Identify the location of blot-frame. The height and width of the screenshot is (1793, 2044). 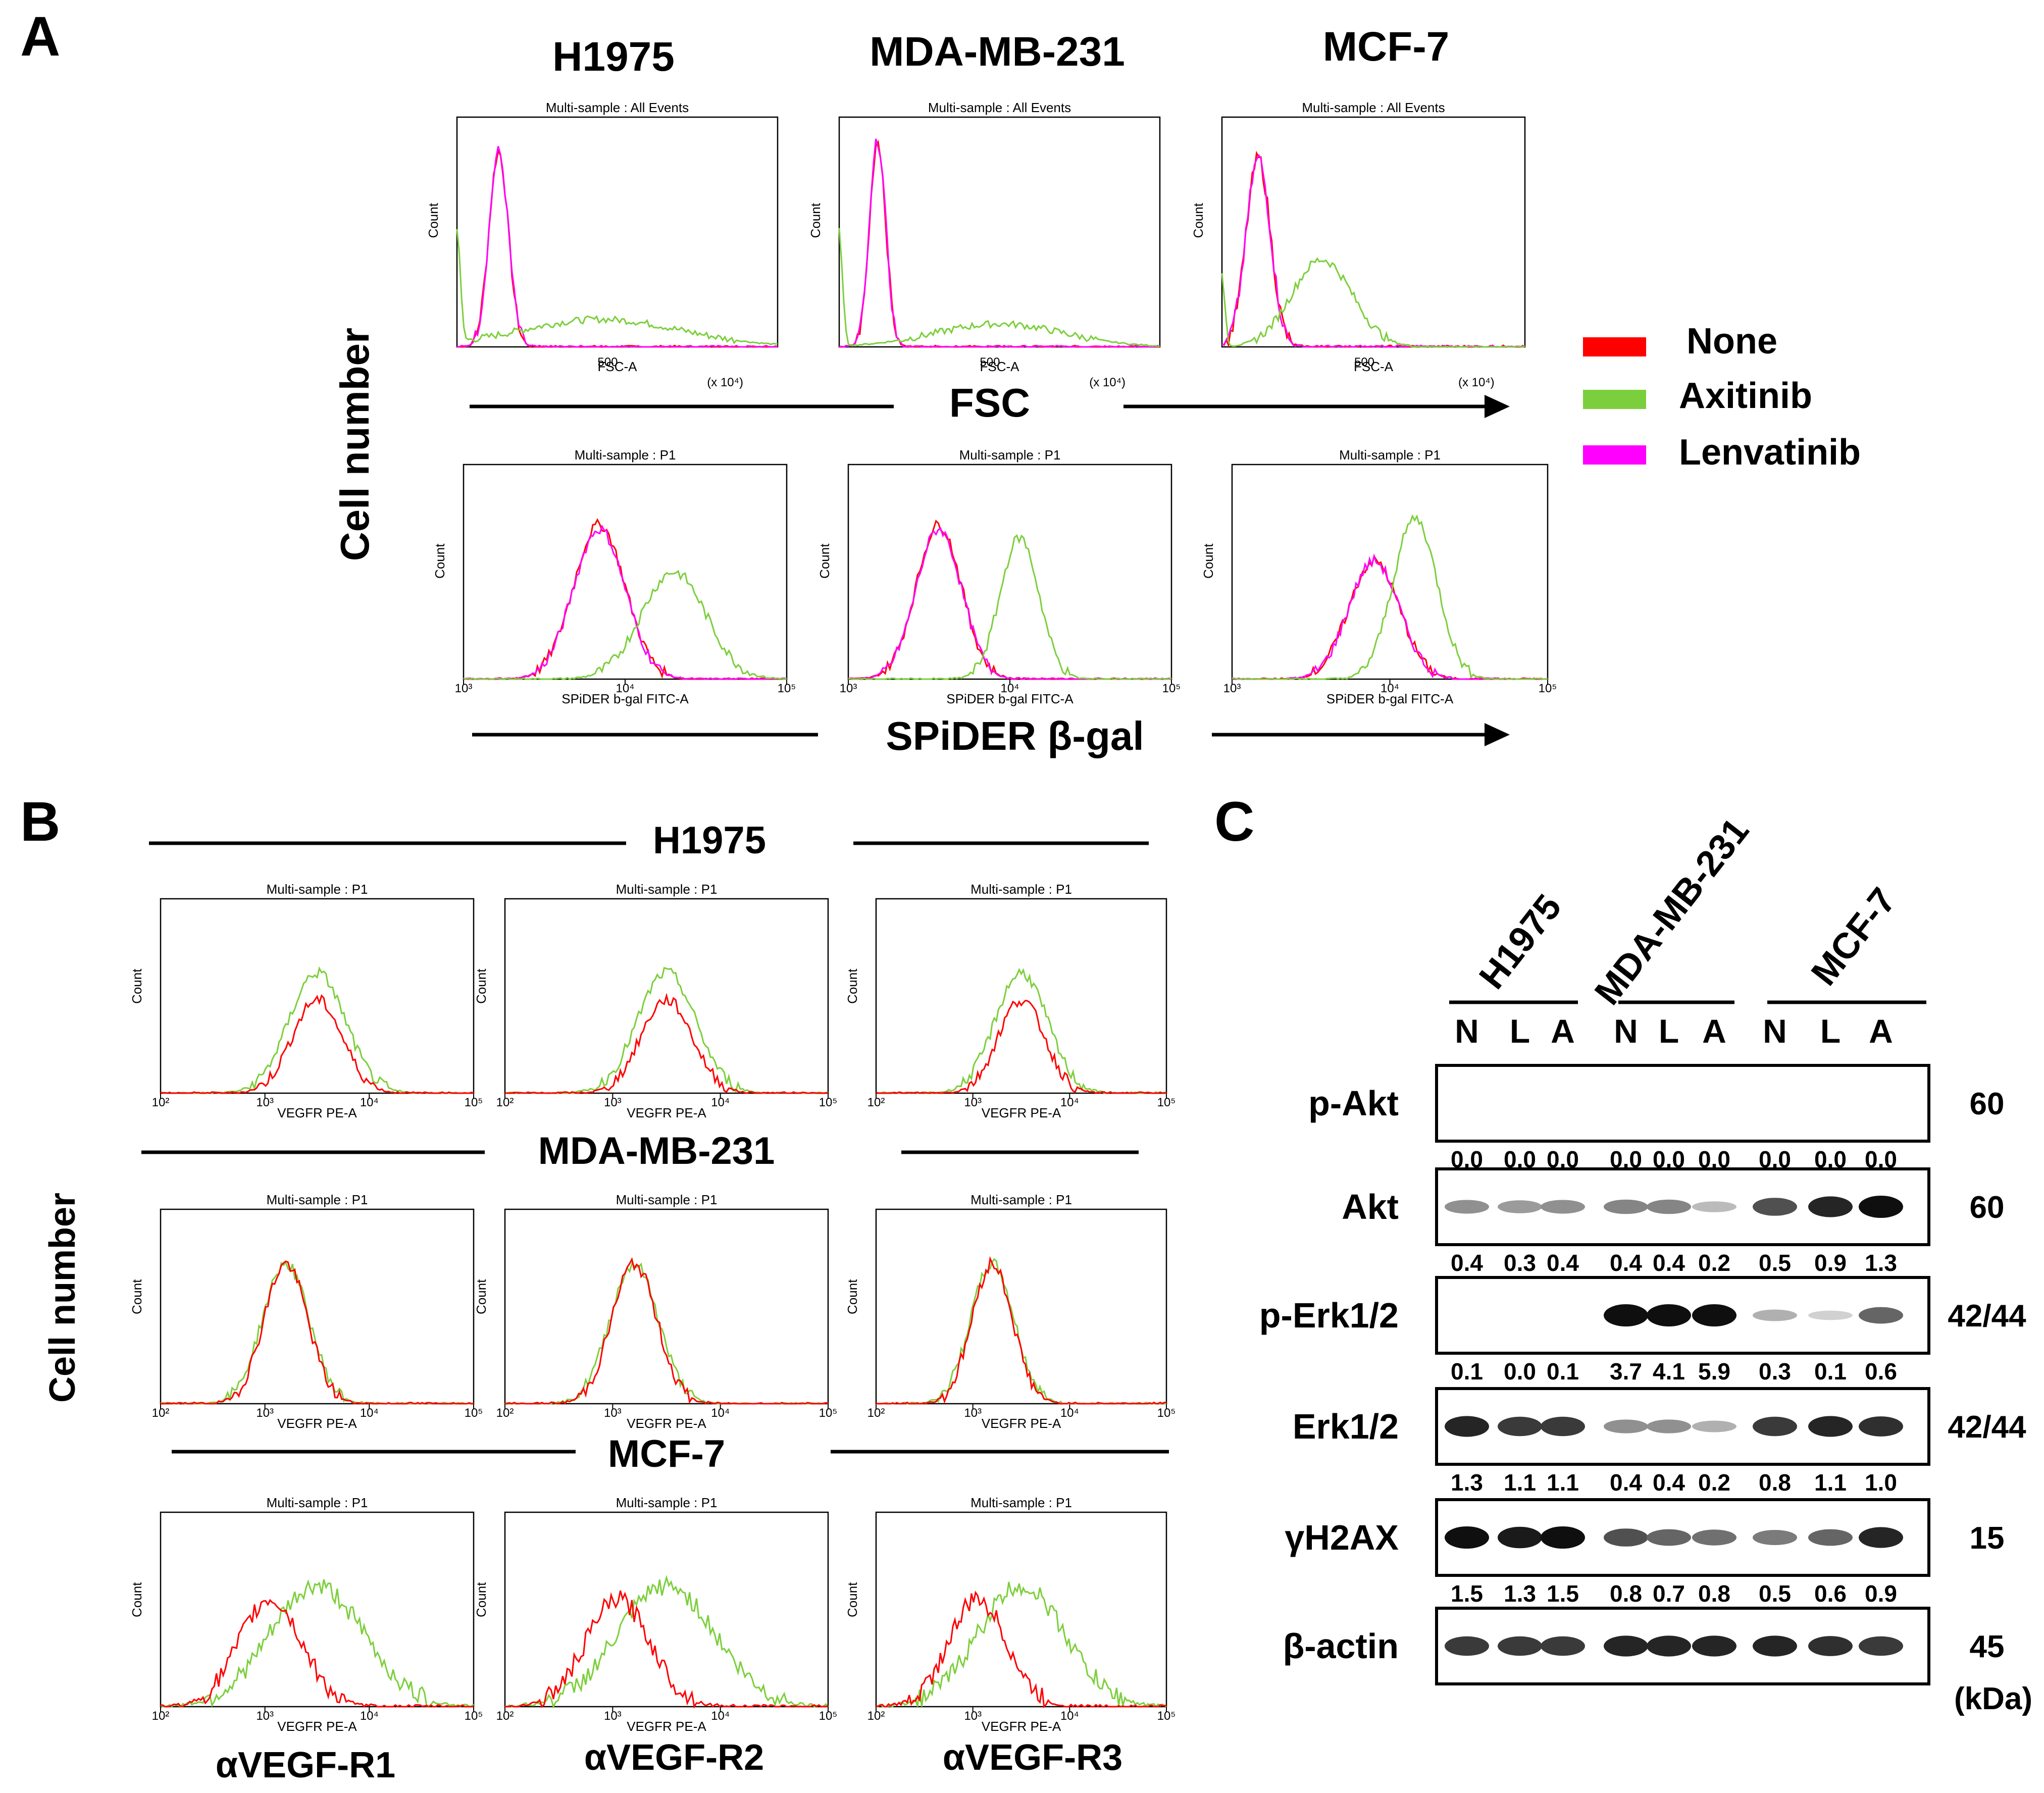
(1682, 1103).